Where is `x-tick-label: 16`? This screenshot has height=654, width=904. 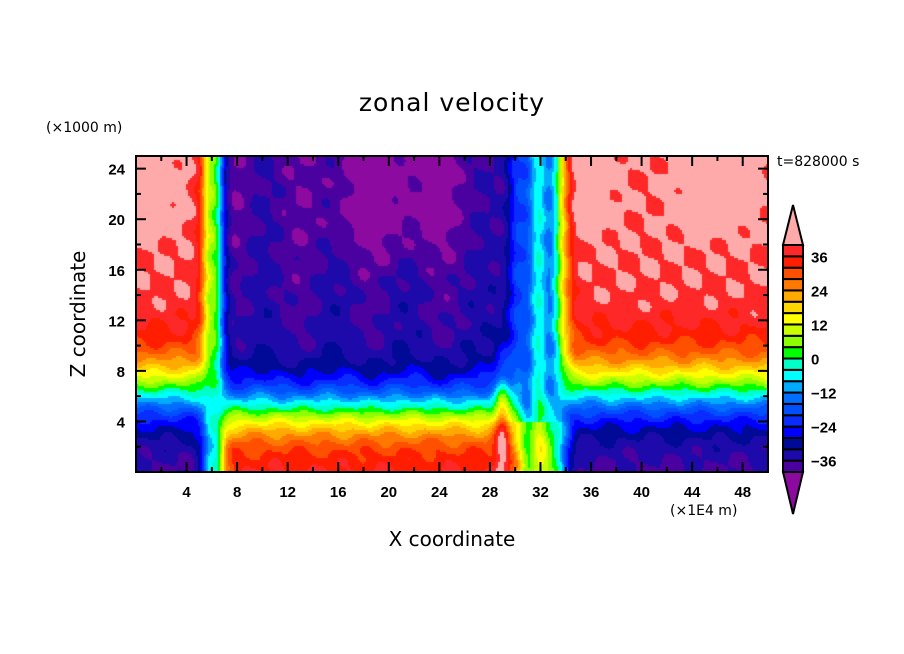 x-tick-label: 16 is located at coordinates (338, 492).